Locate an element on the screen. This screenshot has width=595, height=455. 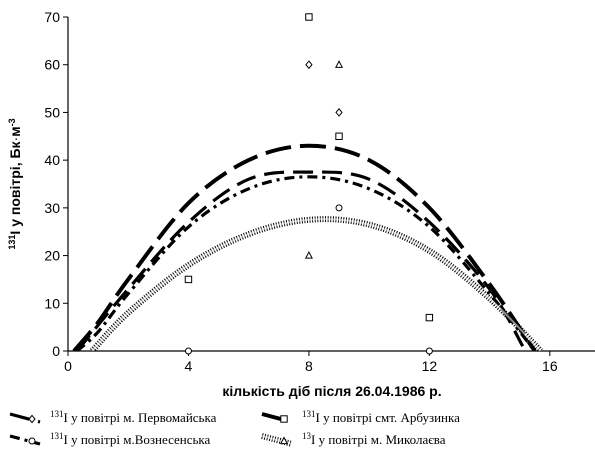
y-tick-label: 30 is located at coordinates (52, 208).